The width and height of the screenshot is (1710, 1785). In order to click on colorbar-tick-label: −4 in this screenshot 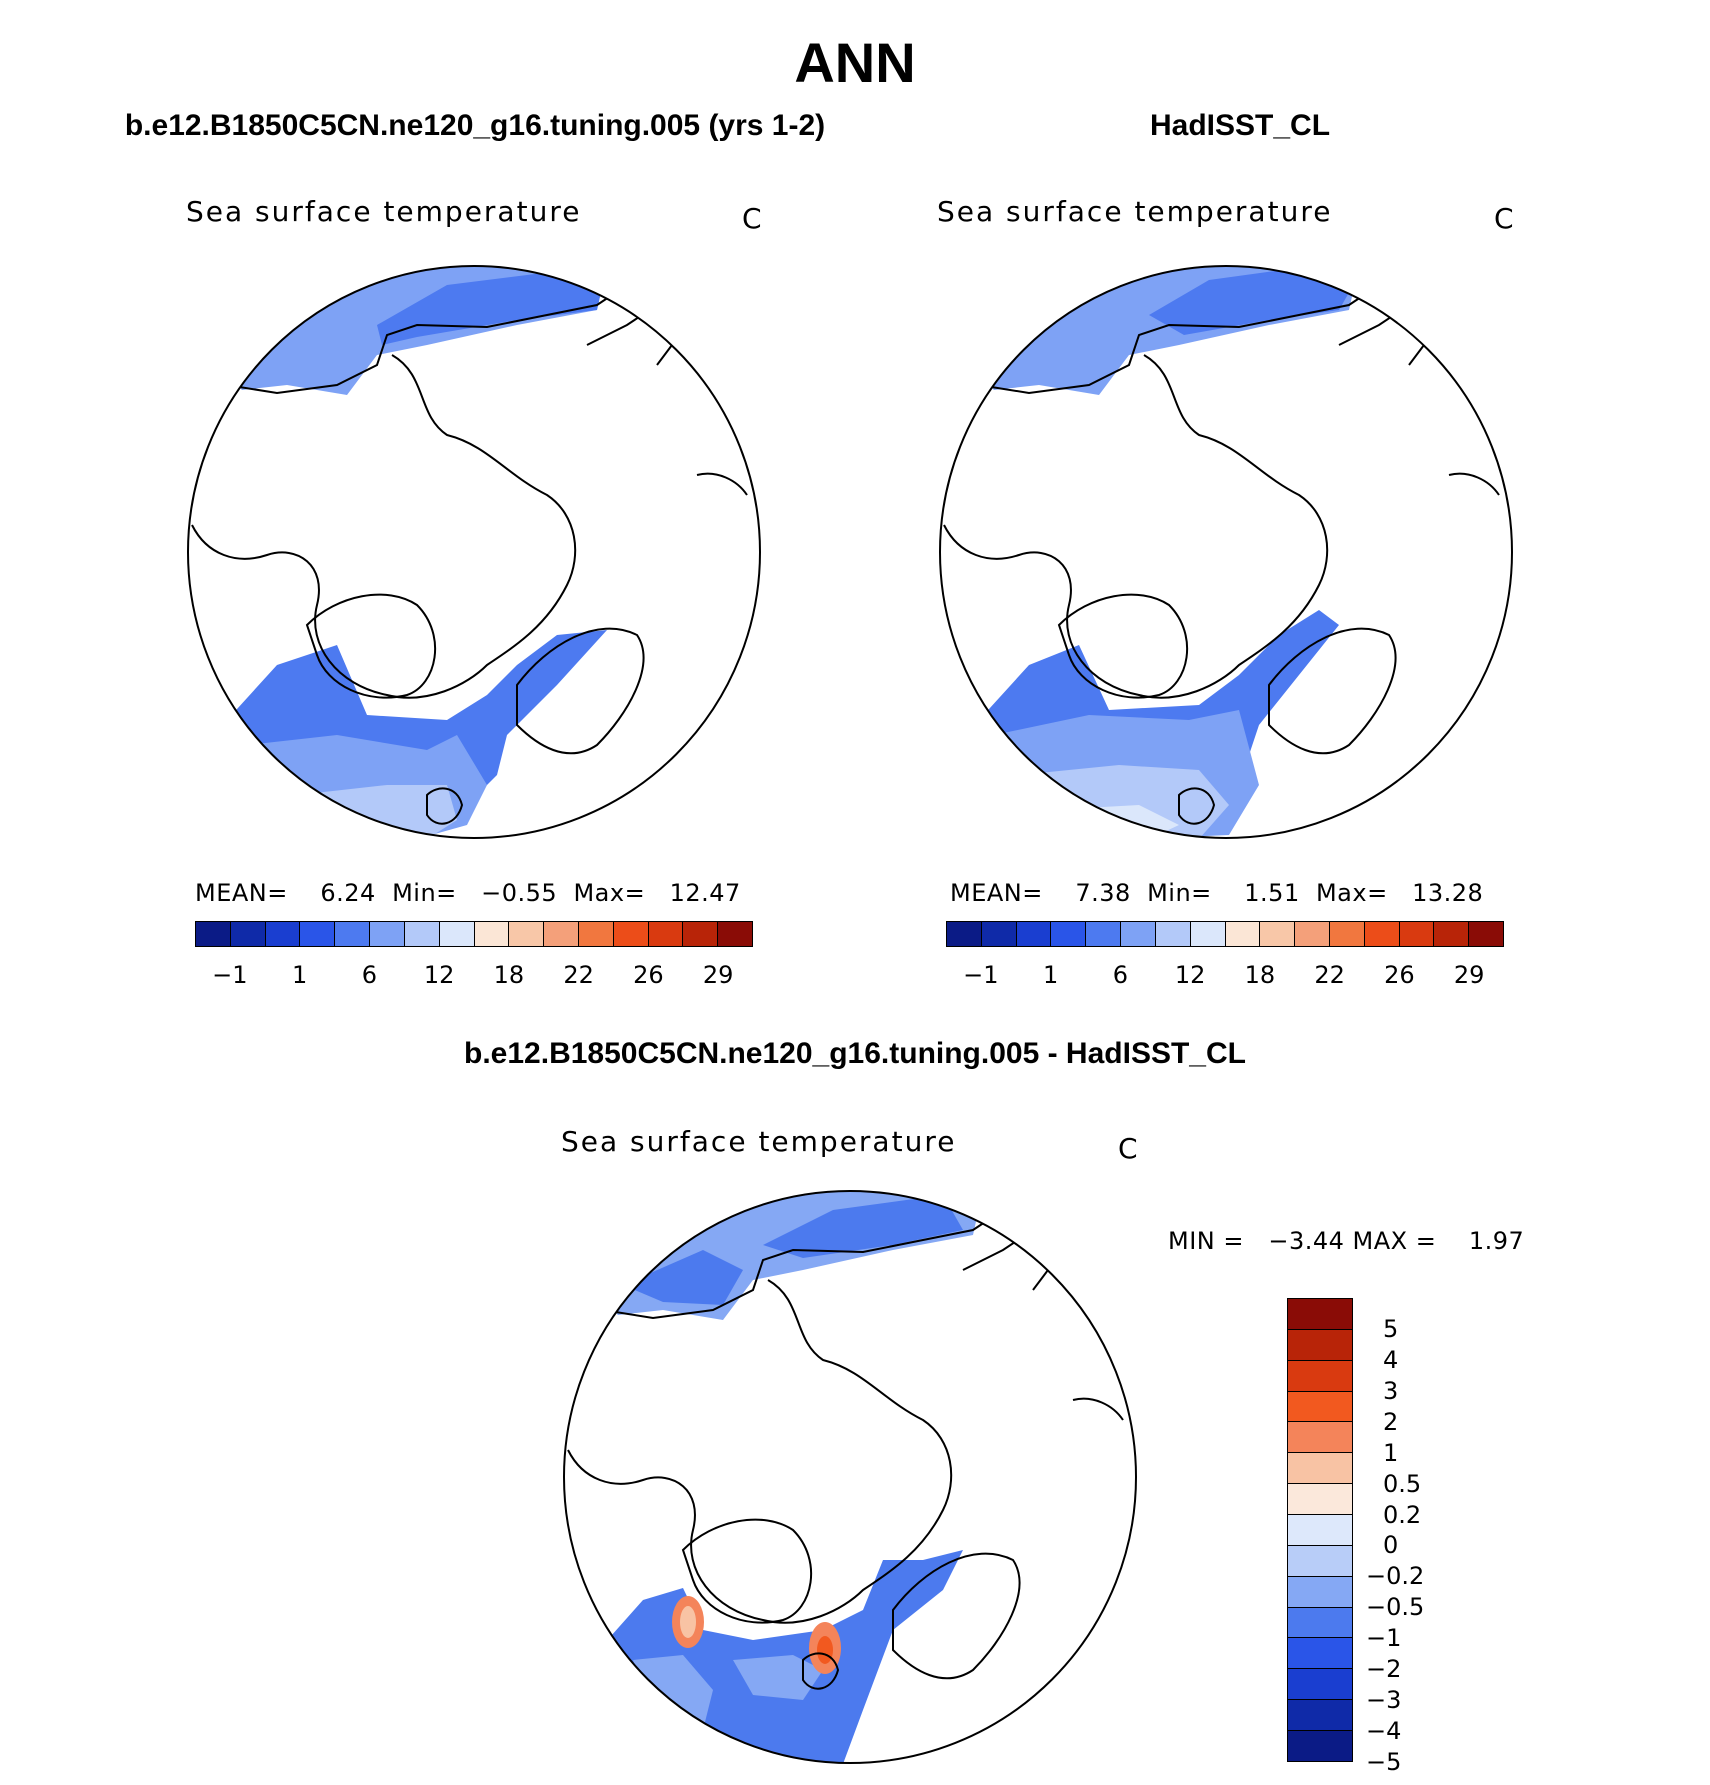, I will do `click(1384, 1731)`.